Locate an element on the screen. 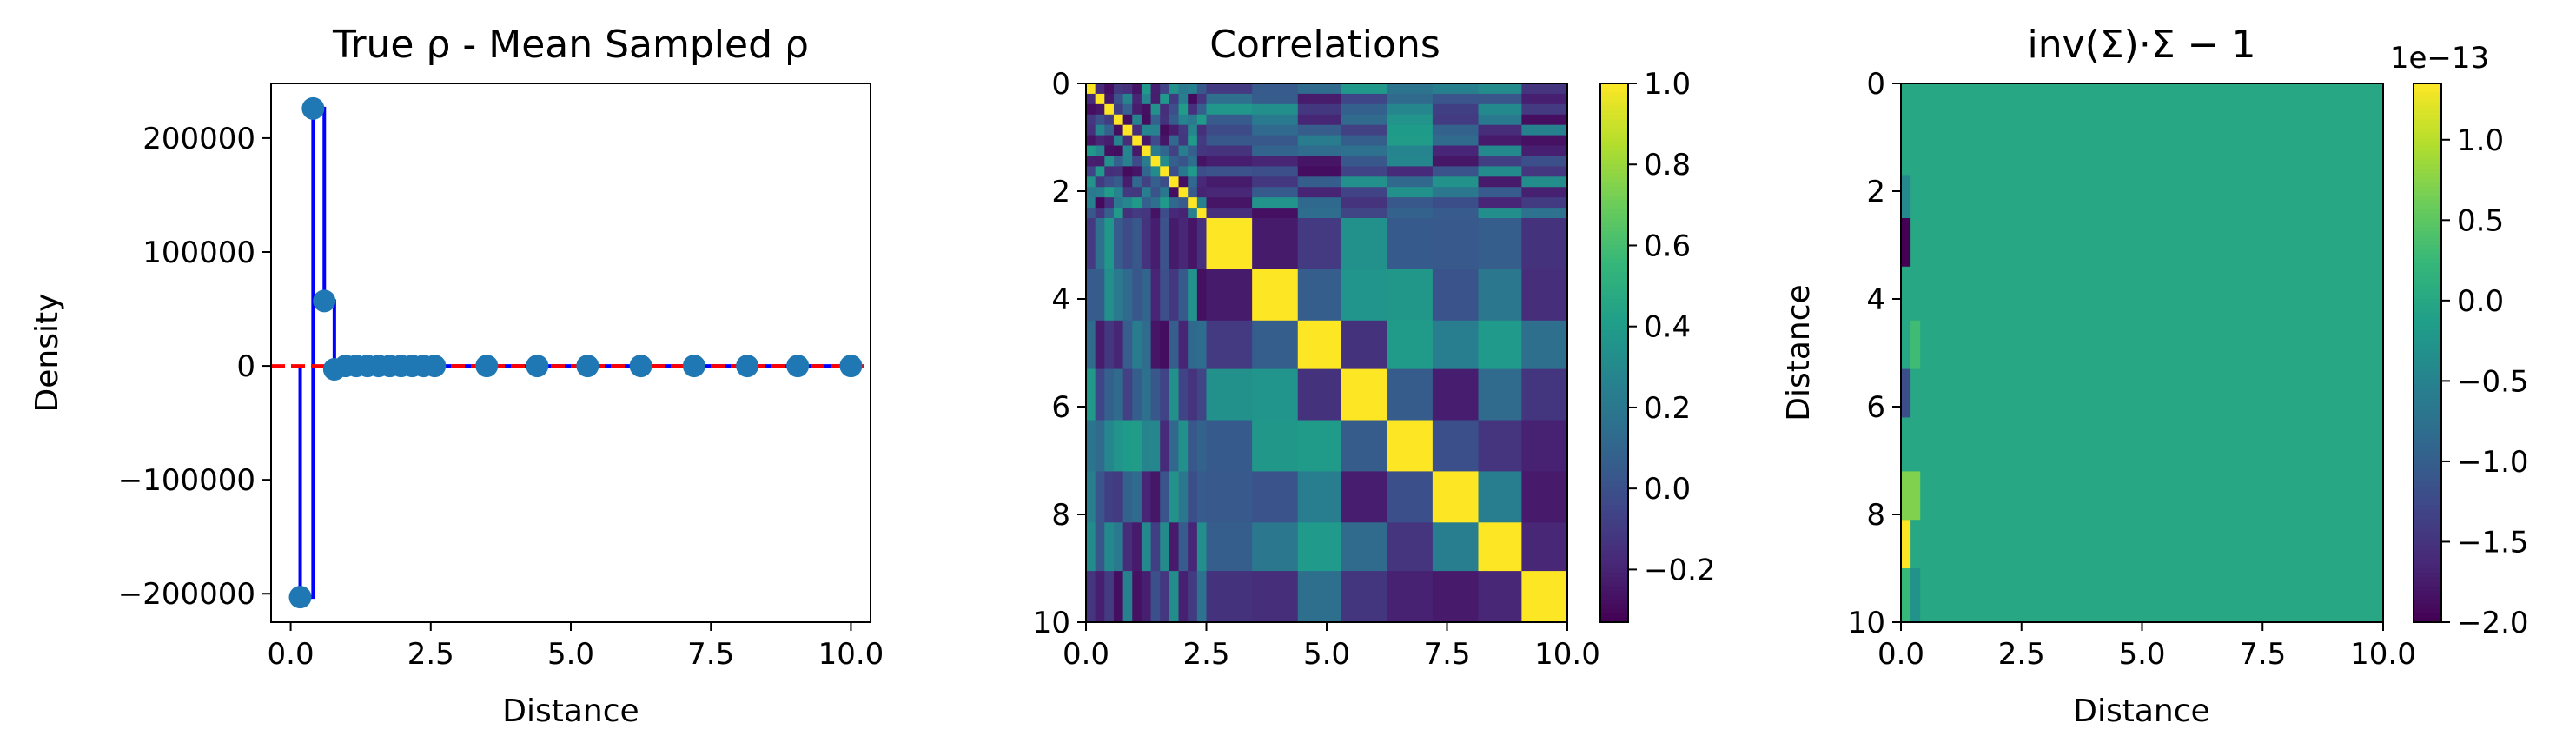  panel2-ytick-label: 10 is located at coordinates (1051, 623).